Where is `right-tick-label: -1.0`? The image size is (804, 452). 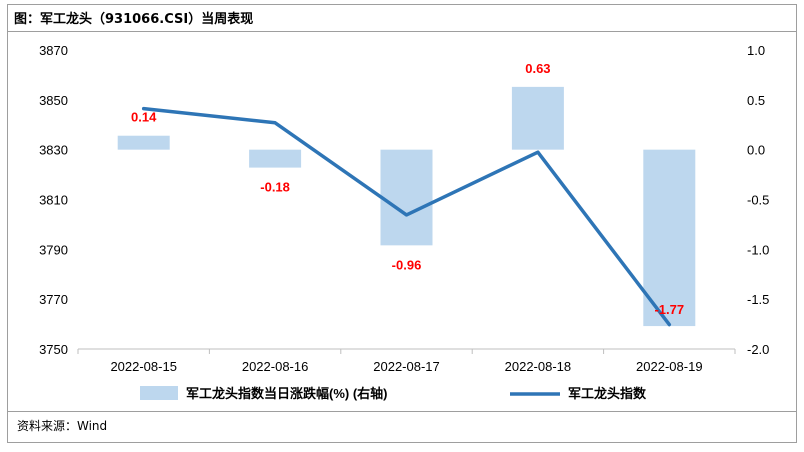
right-tick-label: -1.0 is located at coordinates (758, 249).